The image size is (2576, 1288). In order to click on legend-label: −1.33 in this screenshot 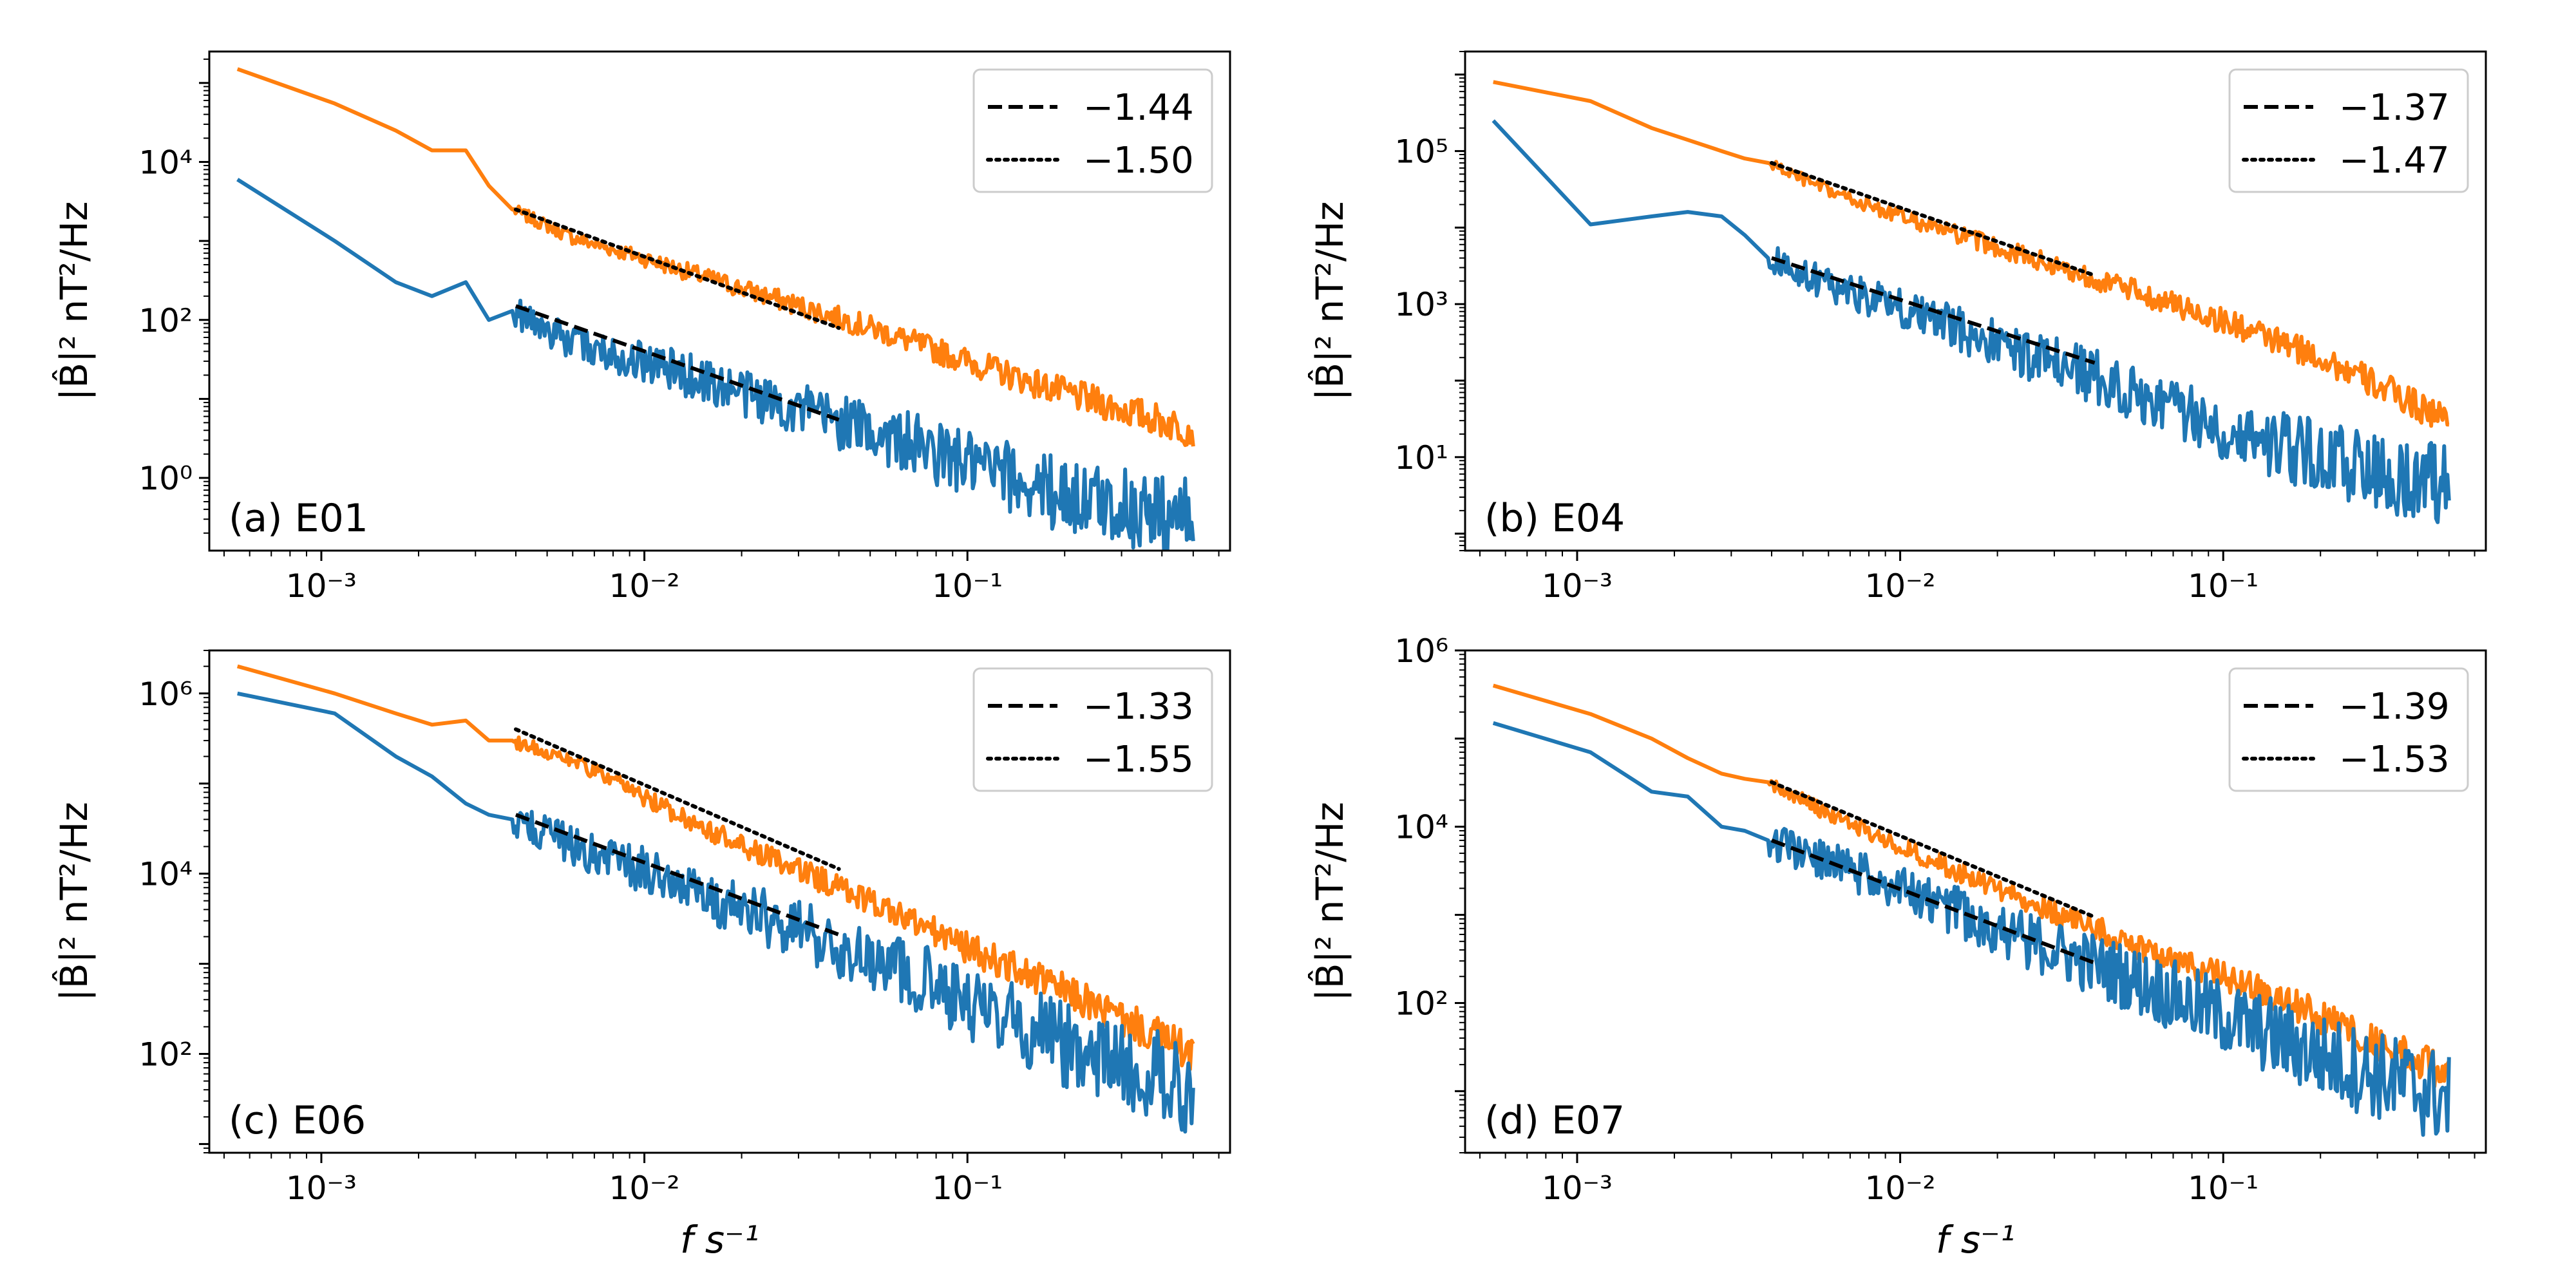, I will do `click(1138, 707)`.